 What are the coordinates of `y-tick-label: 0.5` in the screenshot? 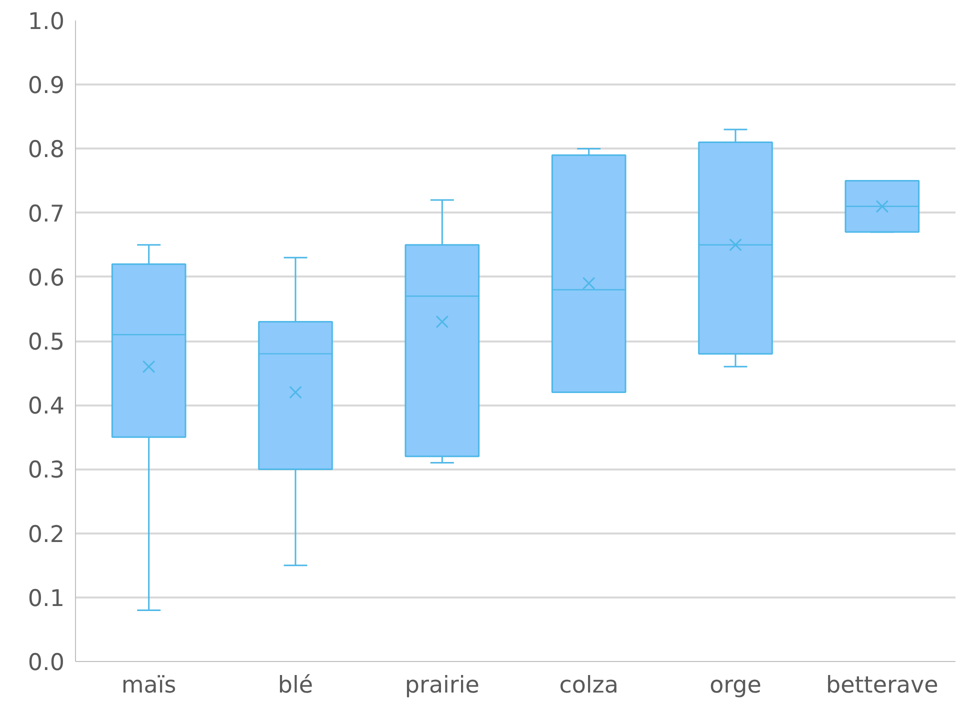 It's located at (46, 343).